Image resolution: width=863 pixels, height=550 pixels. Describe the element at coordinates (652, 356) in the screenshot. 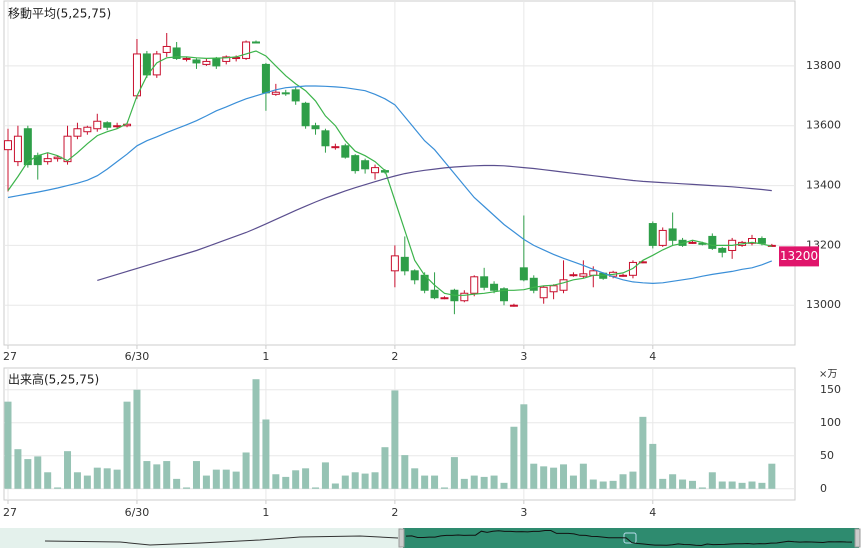

I see `x-tick-label: 4` at that location.